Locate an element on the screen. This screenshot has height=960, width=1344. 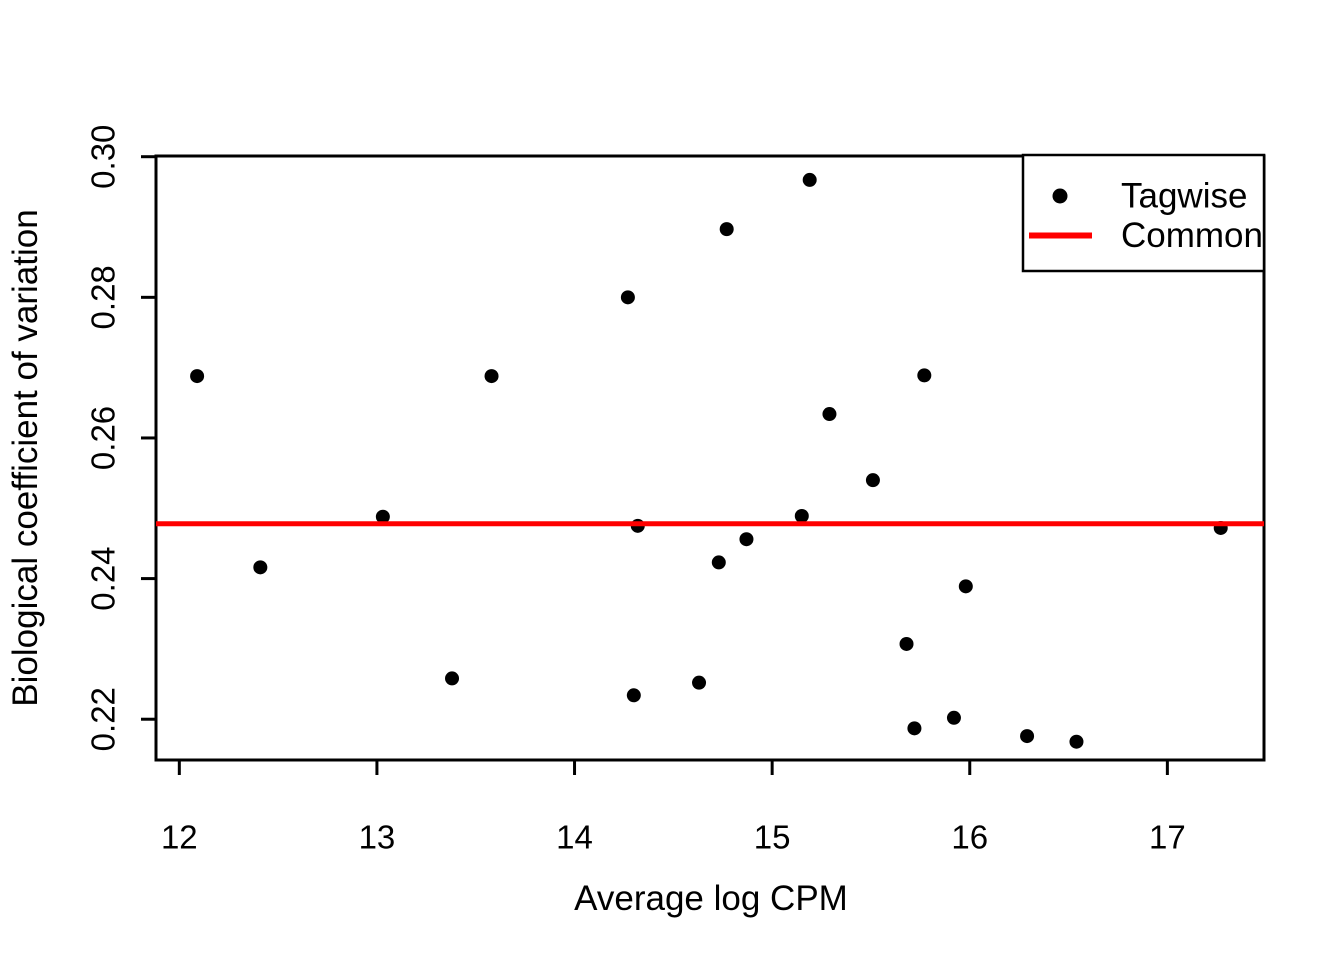
y-tick-label: 0.22 is located at coordinates (103, 719).